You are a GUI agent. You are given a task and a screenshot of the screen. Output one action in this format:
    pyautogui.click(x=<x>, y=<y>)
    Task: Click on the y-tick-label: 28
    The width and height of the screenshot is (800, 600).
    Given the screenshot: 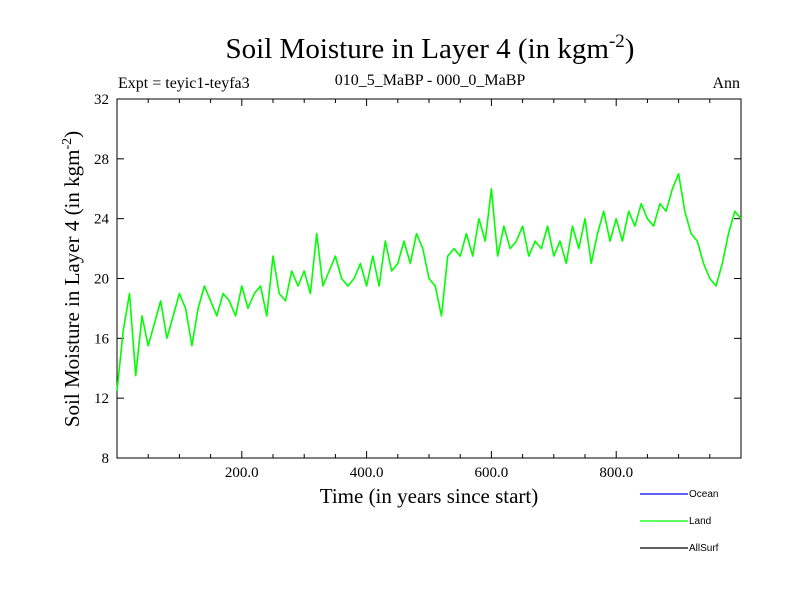 What is the action you would take?
    pyautogui.click(x=101, y=160)
    